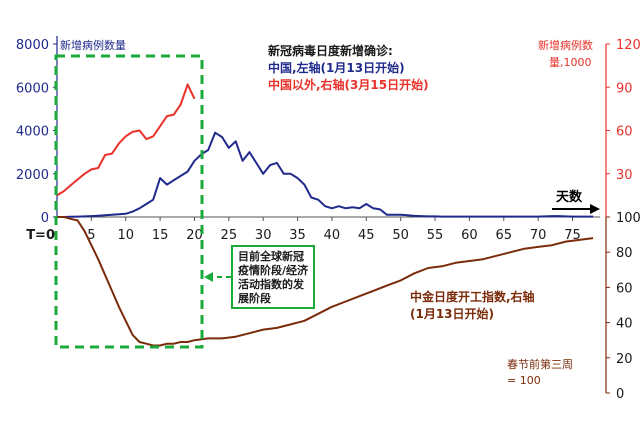 The height and width of the screenshot is (428, 641). I want to click on x-axis-tick-label: 70, so click(538, 235).